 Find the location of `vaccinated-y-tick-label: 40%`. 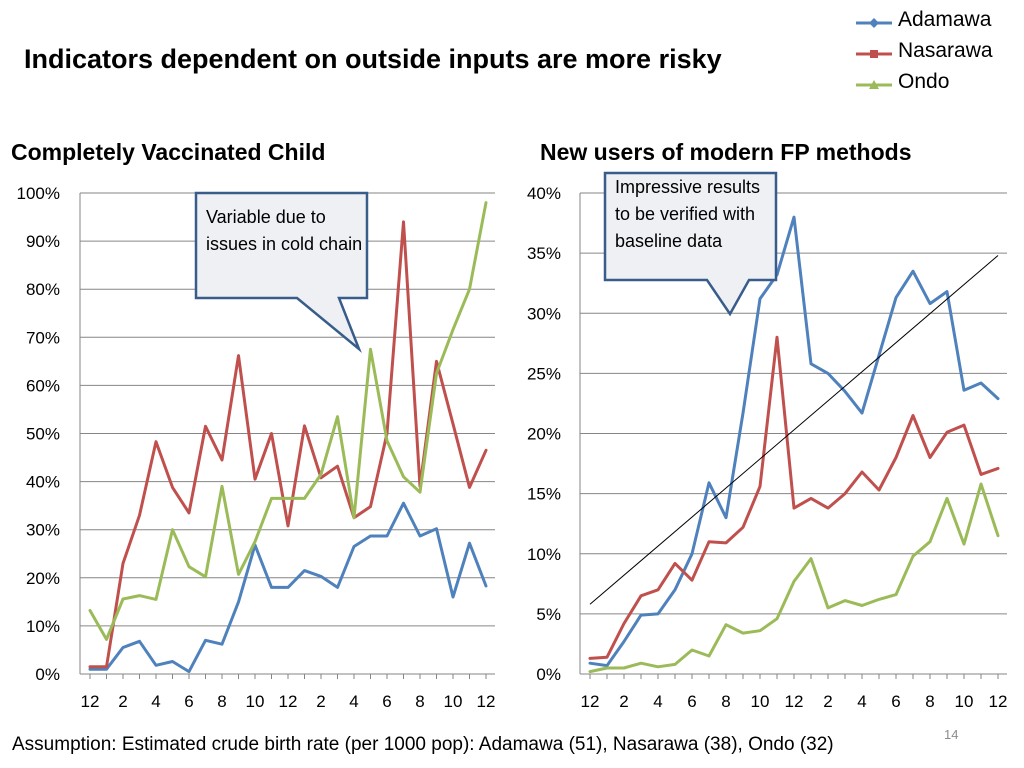

vaccinated-y-tick-label: 40% is located at coordinates (43, 482).